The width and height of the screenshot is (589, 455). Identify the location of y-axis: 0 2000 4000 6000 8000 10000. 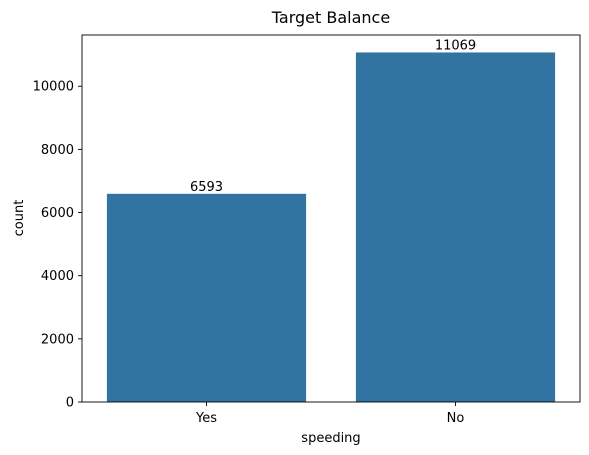
(57, 245).